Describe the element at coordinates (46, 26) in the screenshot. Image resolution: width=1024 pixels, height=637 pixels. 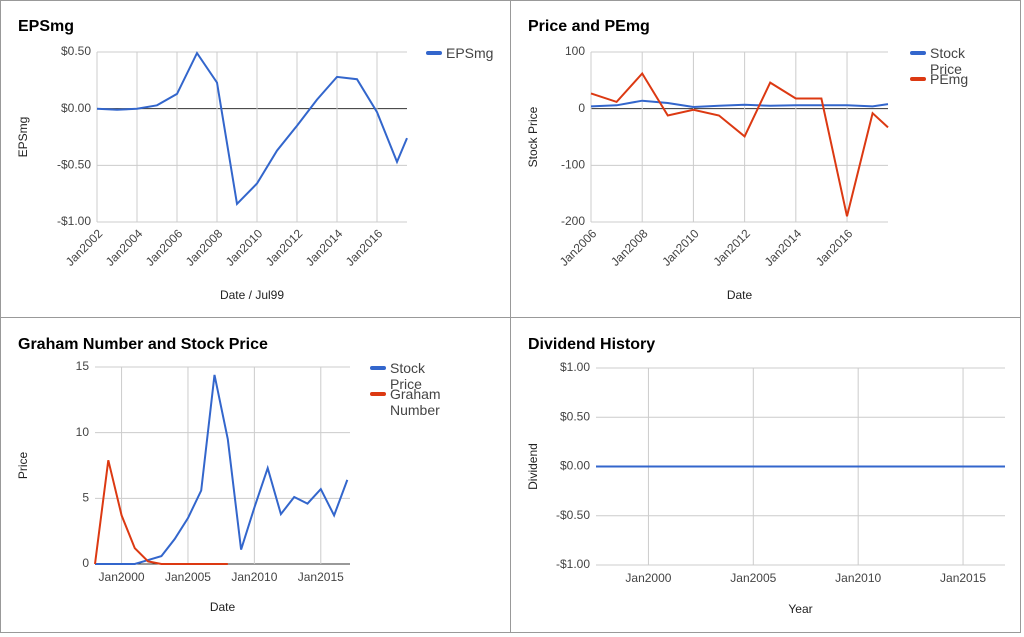
I see `chart-title: EPSmg` at that location.